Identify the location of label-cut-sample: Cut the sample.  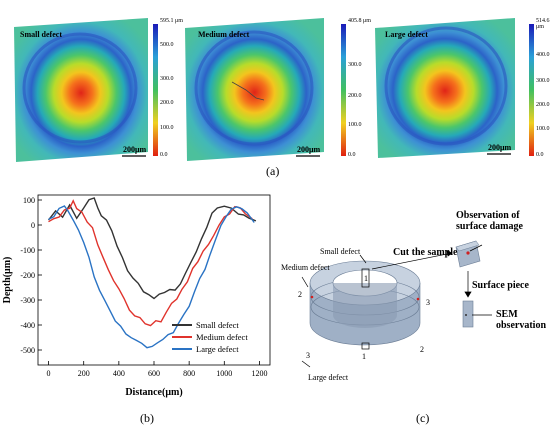
(425, 252).